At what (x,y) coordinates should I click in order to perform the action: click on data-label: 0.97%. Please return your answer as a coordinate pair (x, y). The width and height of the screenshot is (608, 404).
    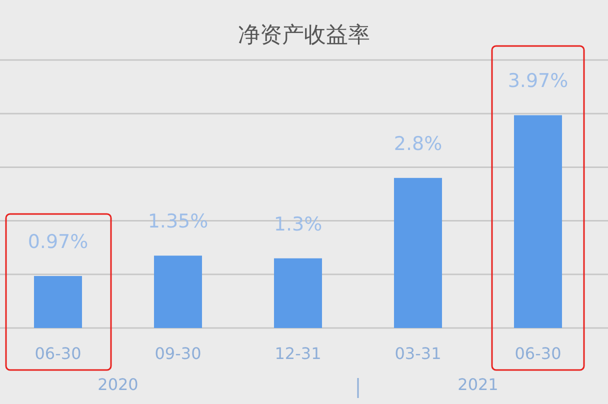
    Looking at the image, I should click on (58, 242).